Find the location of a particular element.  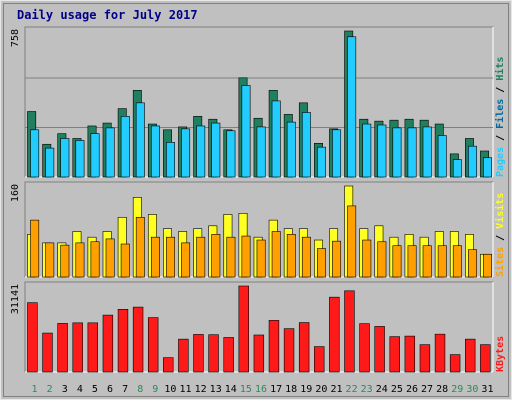

right-axis-label-kbytes: KBytes is located at coordinates (500, 354).